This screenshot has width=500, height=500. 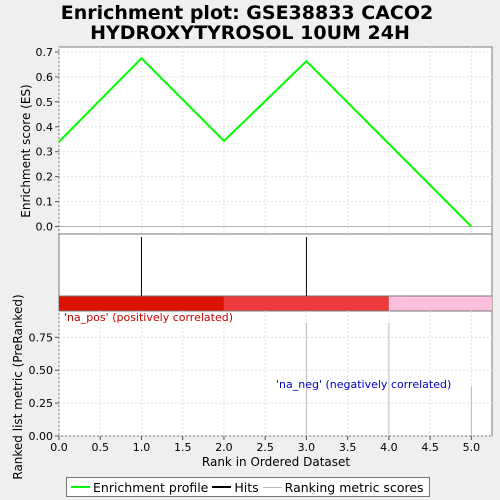 I want to click on x-tick-label: 0.0, so click(x=59, y=447).